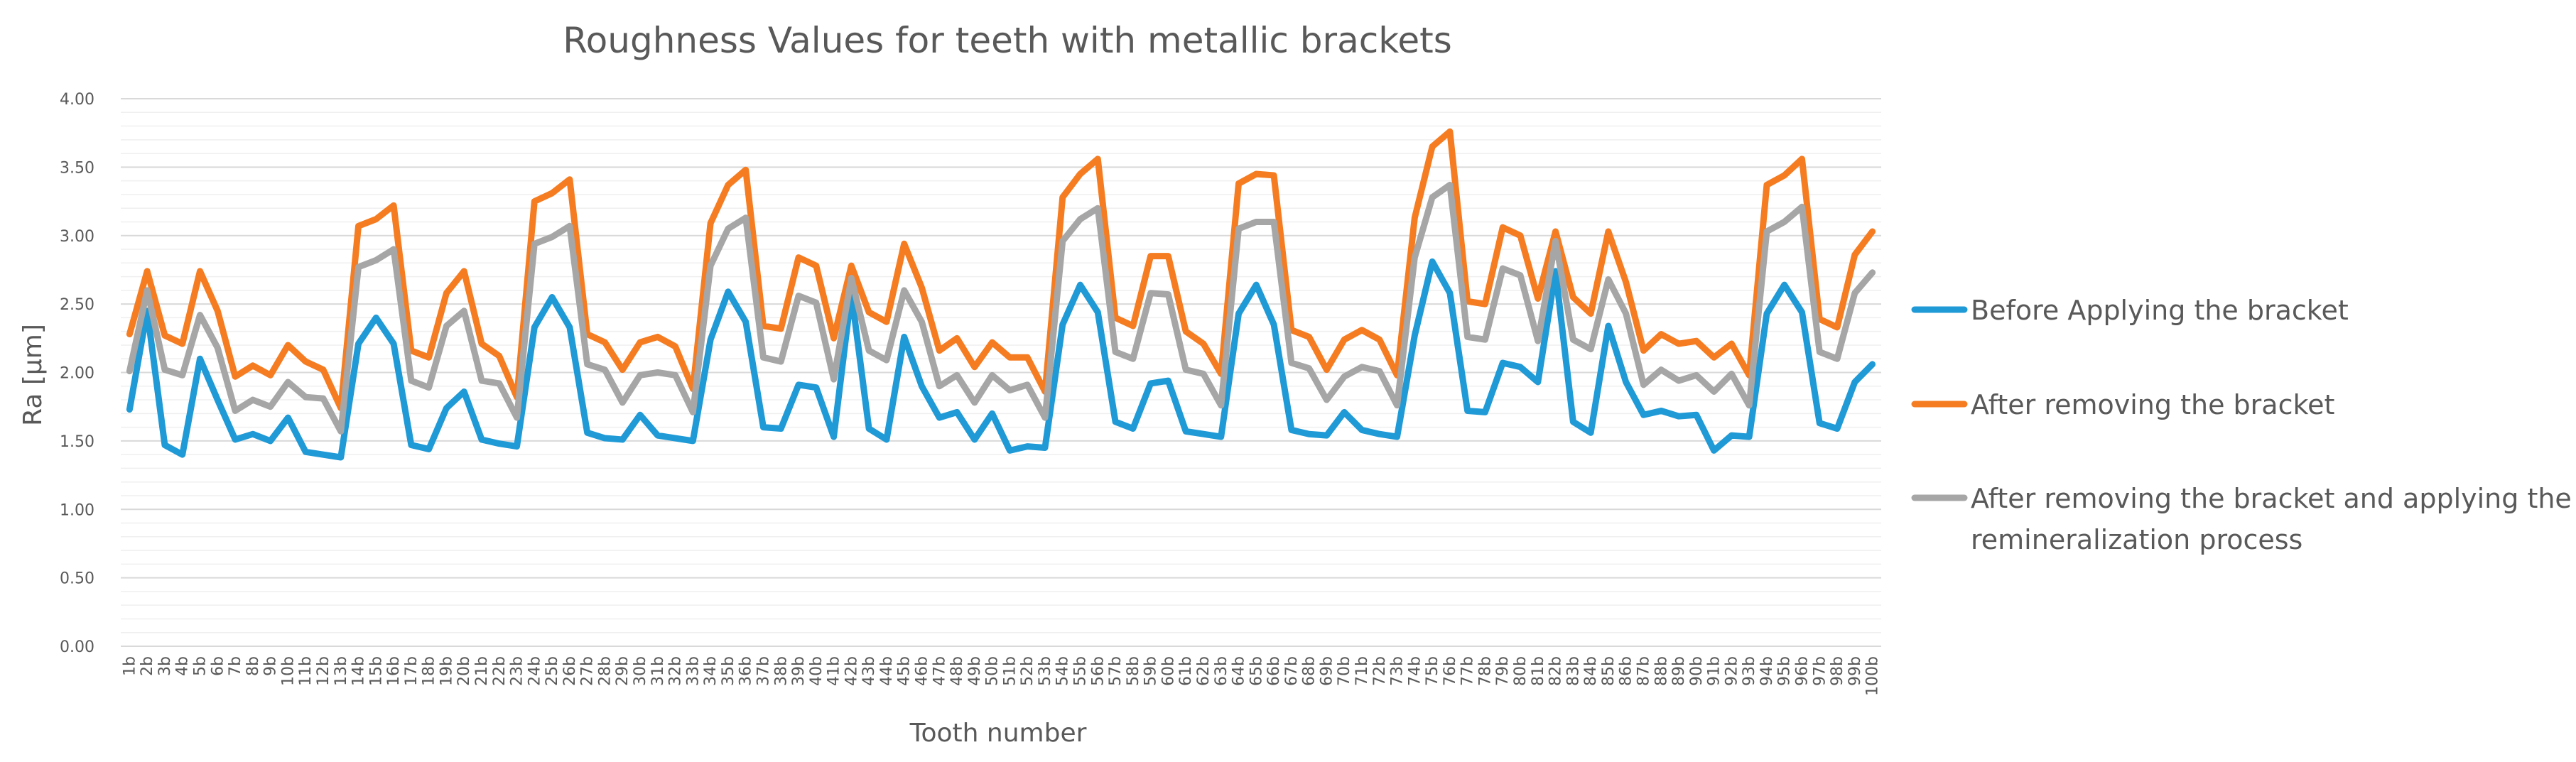  I want to click on x-tick-label: 30b, so click(640, 671).